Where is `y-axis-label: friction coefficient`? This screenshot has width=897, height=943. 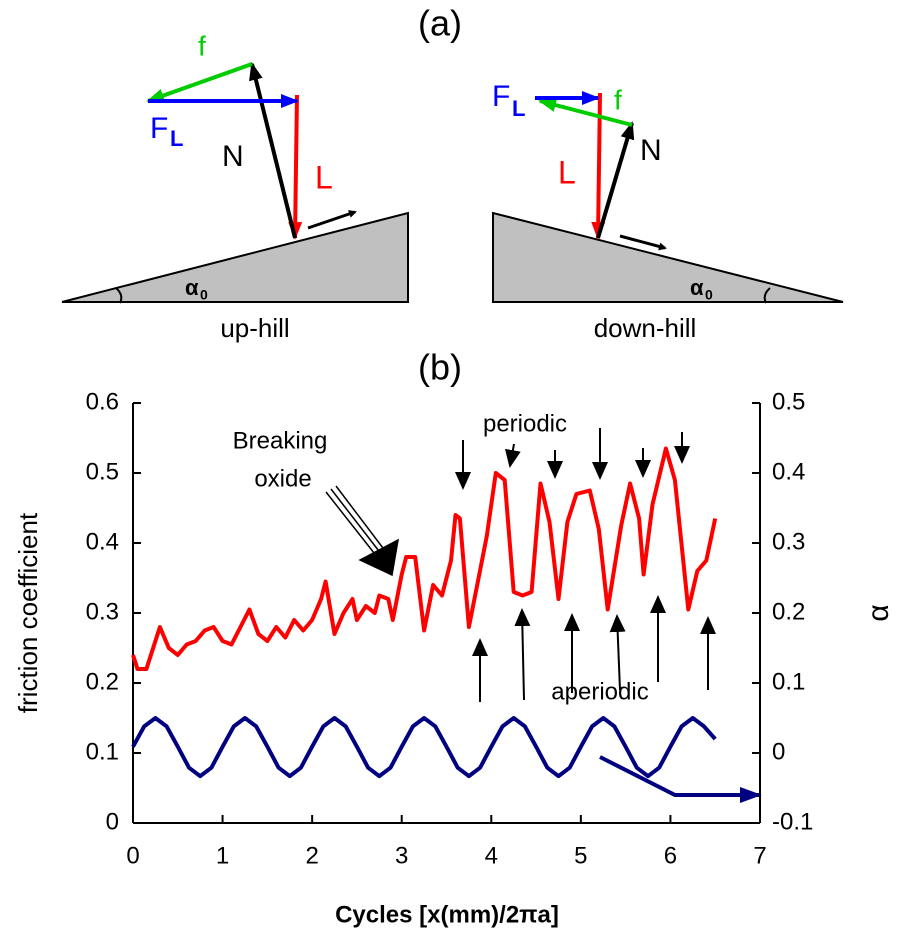
y-axis-label: friction coefficient is located at coordinates (28, 612).